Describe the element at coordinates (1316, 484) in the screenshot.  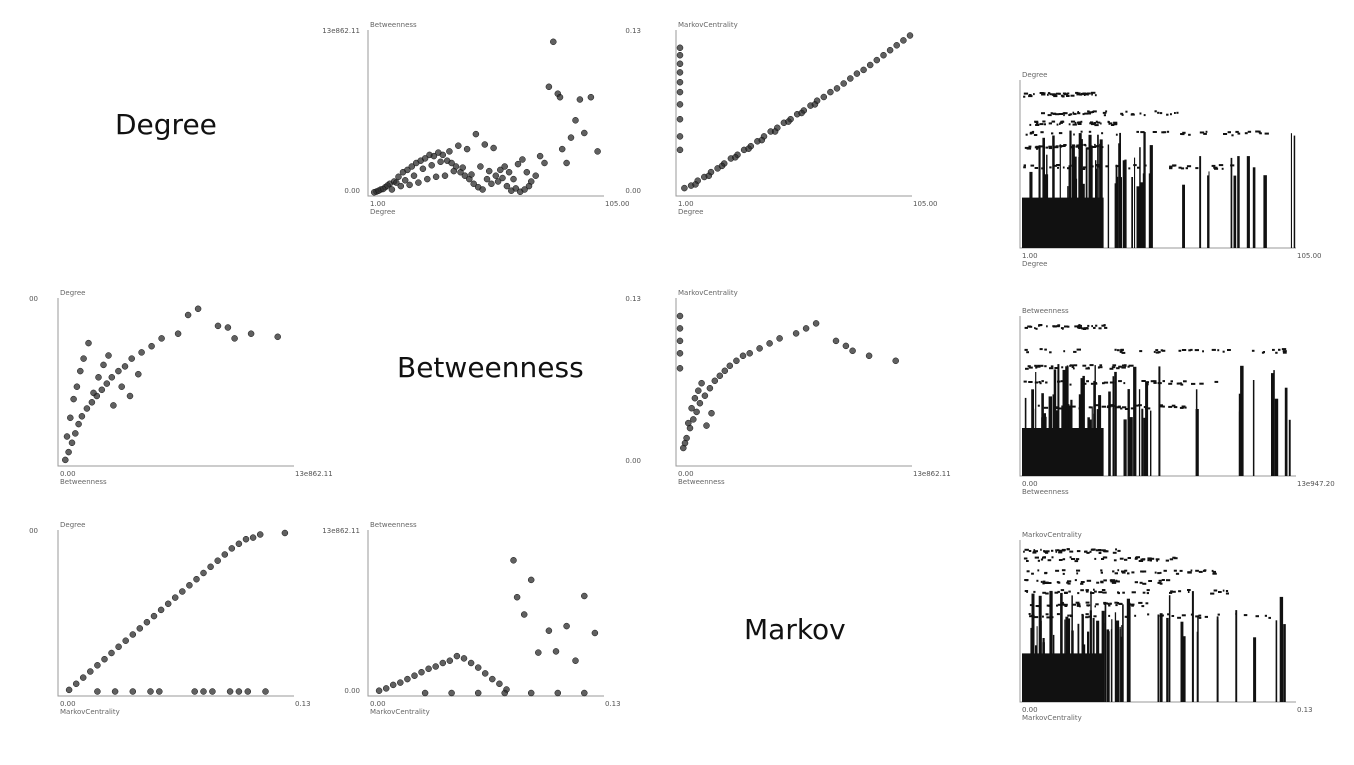
I see `p24-xmax-label: 13e947.20` at that location.